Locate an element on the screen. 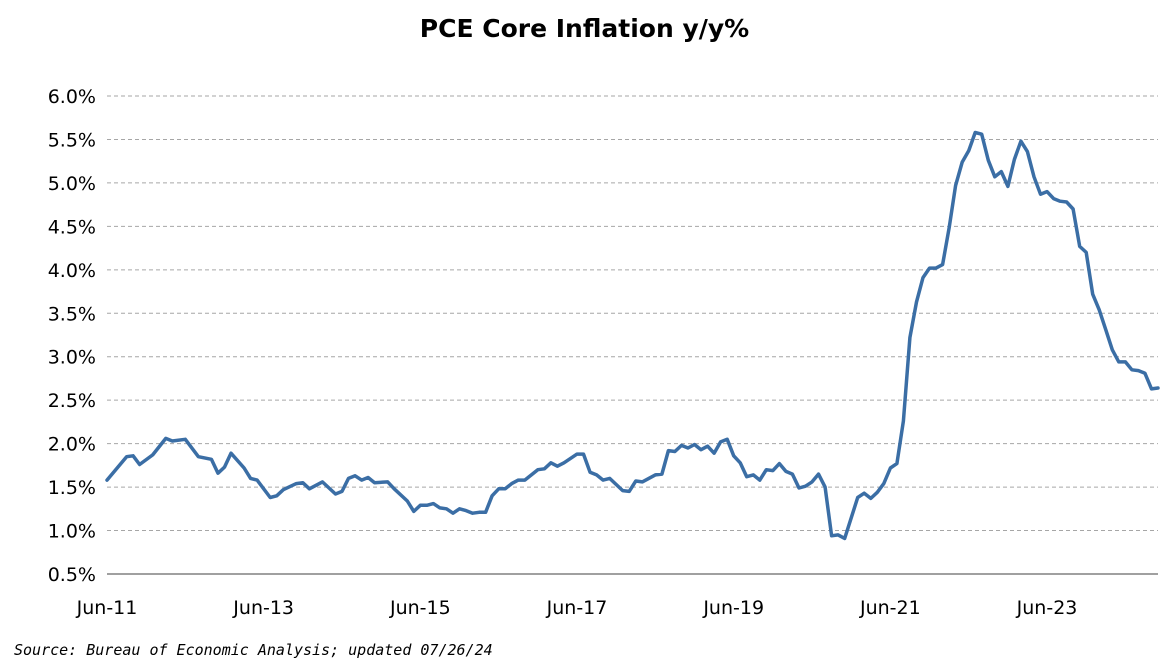 The width and height of the screenshot is (1169, 669). y-tick-label: 6.0% is located at coordinates (72, 97).